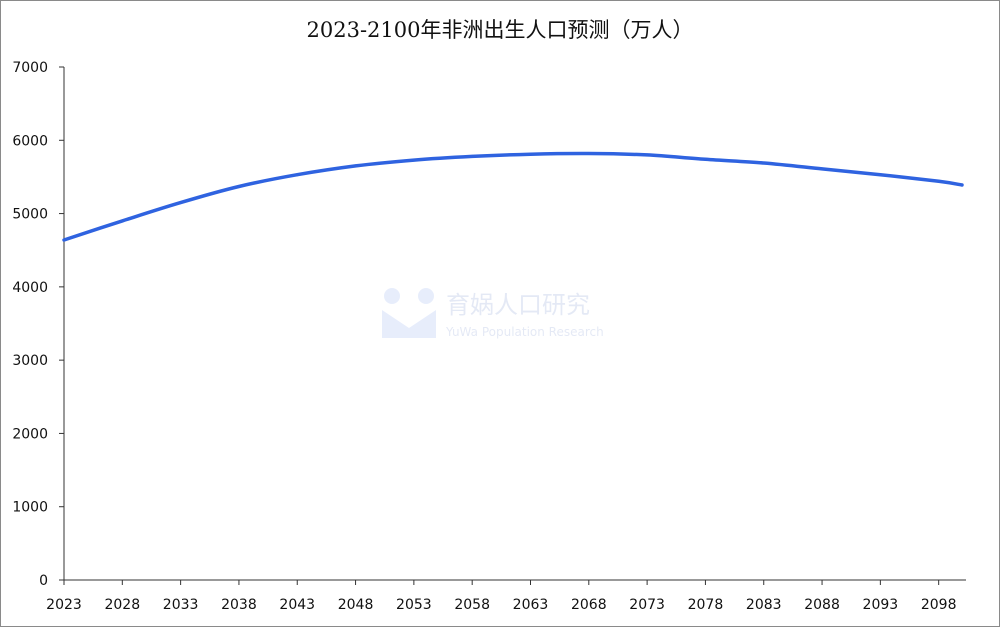  What do you see at coordinates (524, 332) in the screenshot?
I see `watermark-subtitle: YuWa Population Research` at bounding box center [524, 332].